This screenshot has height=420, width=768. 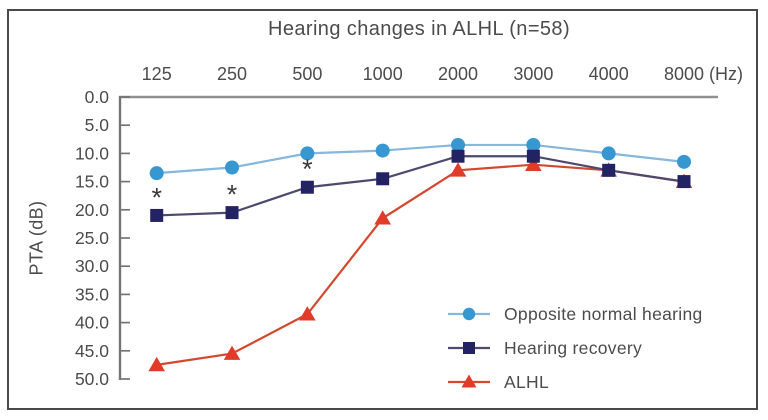 I want to click on y-tick-label: 50.0, so click(x=92, y=379).